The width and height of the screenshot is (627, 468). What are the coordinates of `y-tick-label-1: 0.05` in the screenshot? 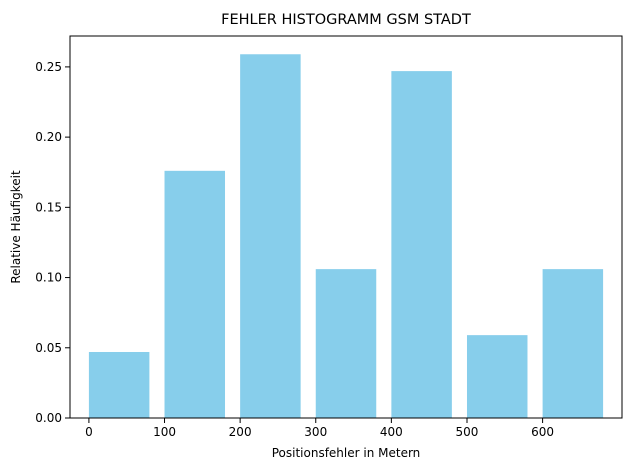 It's located at (48, 348).